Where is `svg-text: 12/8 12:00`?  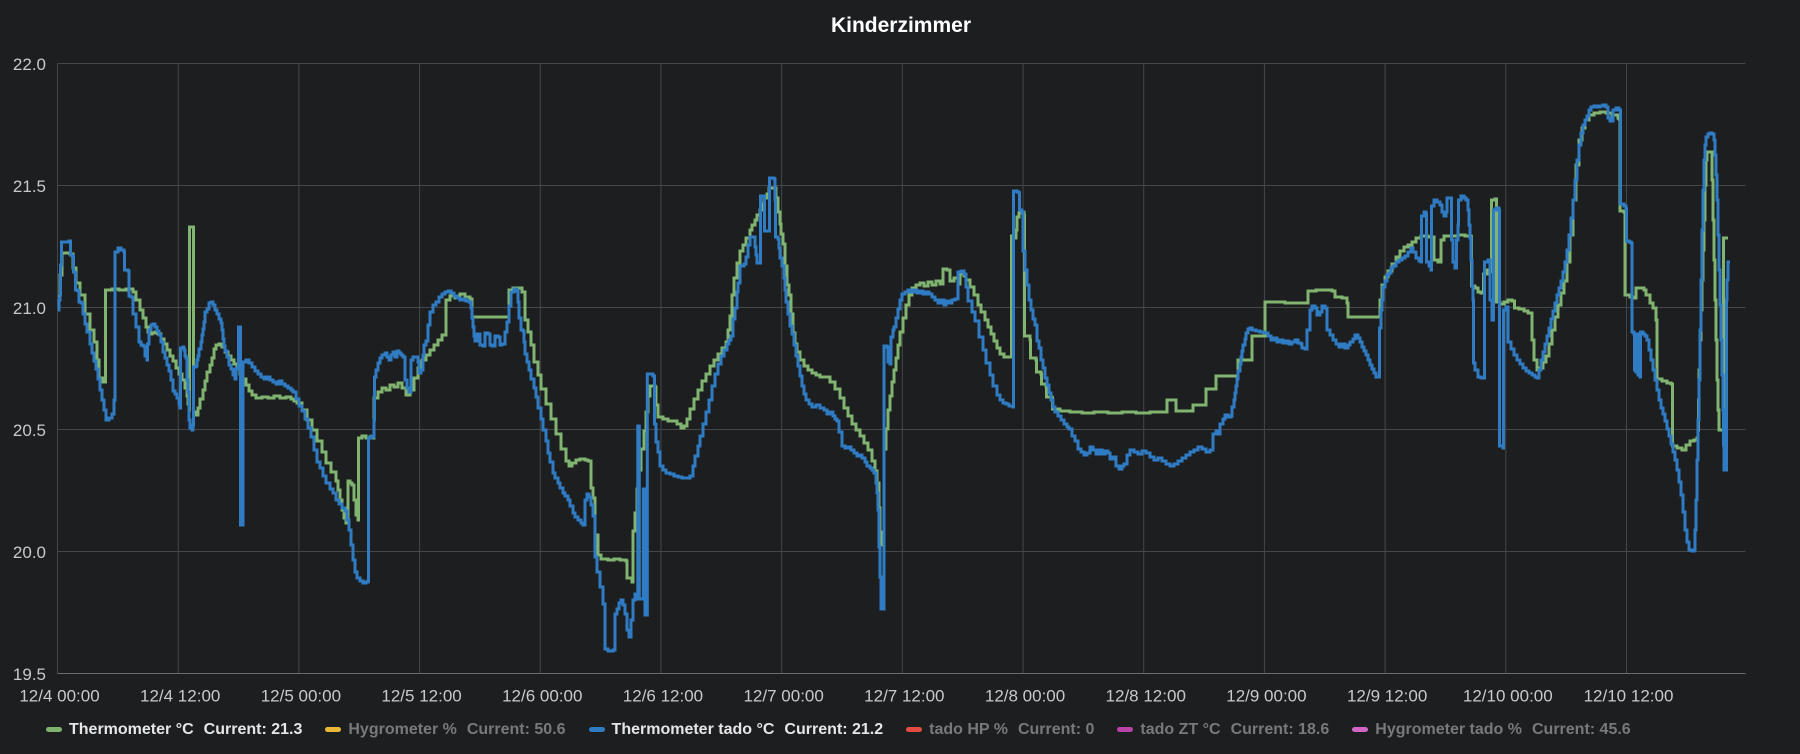 svg-text: 12/8 12:00 is located at coordinates (1146, 696).